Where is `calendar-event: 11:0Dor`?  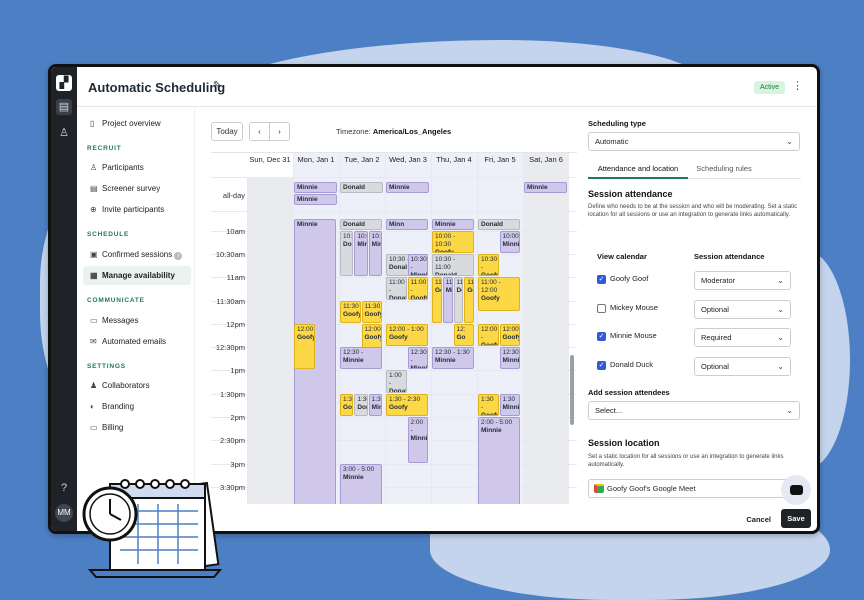
calendar-event: 11:0Dor is located at coordinates (458, 300).